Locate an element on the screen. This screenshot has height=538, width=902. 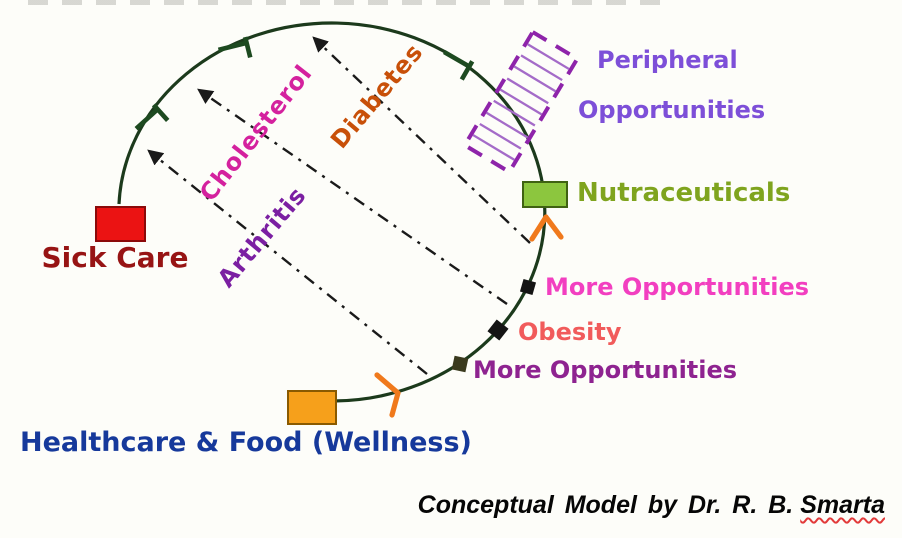
peripheral-opportunities-label-line1: Peripheral is located at coordinates (667, 60).